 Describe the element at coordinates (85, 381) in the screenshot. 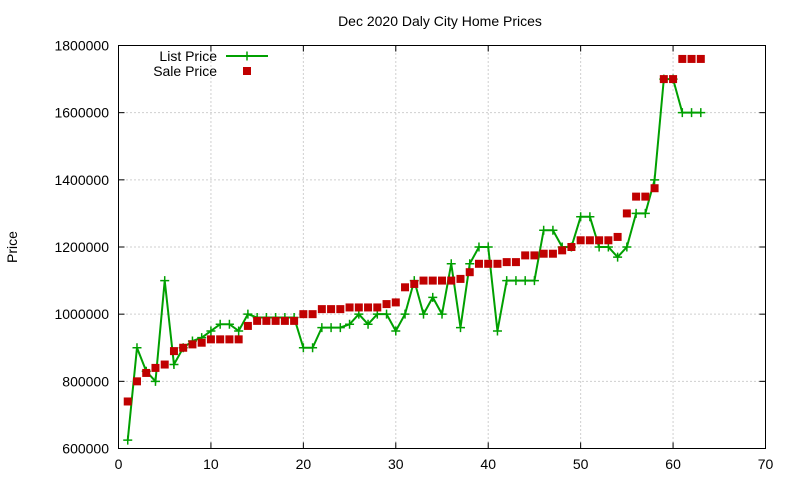

I see `y-tick-label: 800000` at that location.